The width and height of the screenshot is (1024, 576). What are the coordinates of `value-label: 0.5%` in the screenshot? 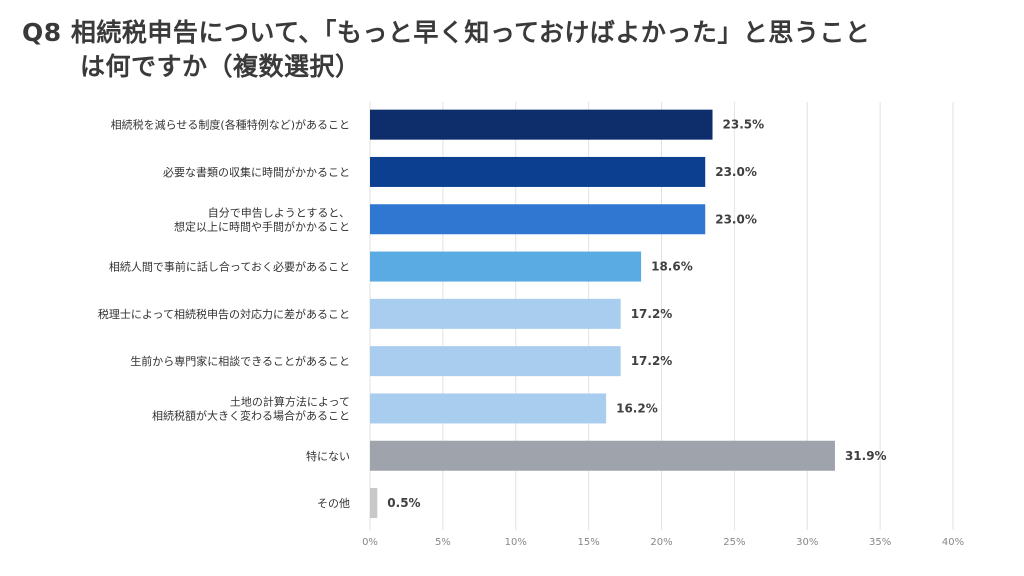 It's located at (403, 503).